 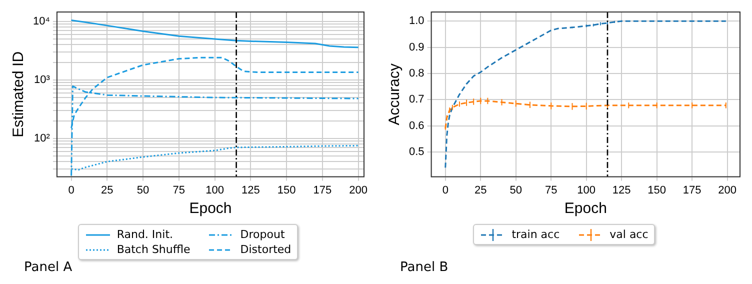 What do you see at coordinates (48, 267) in the screenshot?
I see `text: Panel A` at bounding box center [48, 267].